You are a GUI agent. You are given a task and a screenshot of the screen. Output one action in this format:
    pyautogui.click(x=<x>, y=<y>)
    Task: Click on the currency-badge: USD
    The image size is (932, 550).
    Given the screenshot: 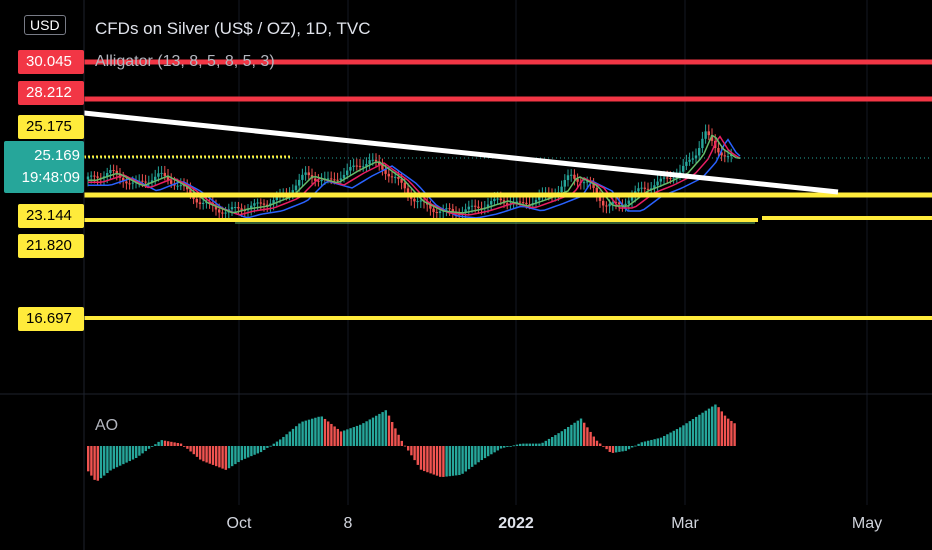 What is the action you would take?
    pyautogui.click(x=45, y=25)
    